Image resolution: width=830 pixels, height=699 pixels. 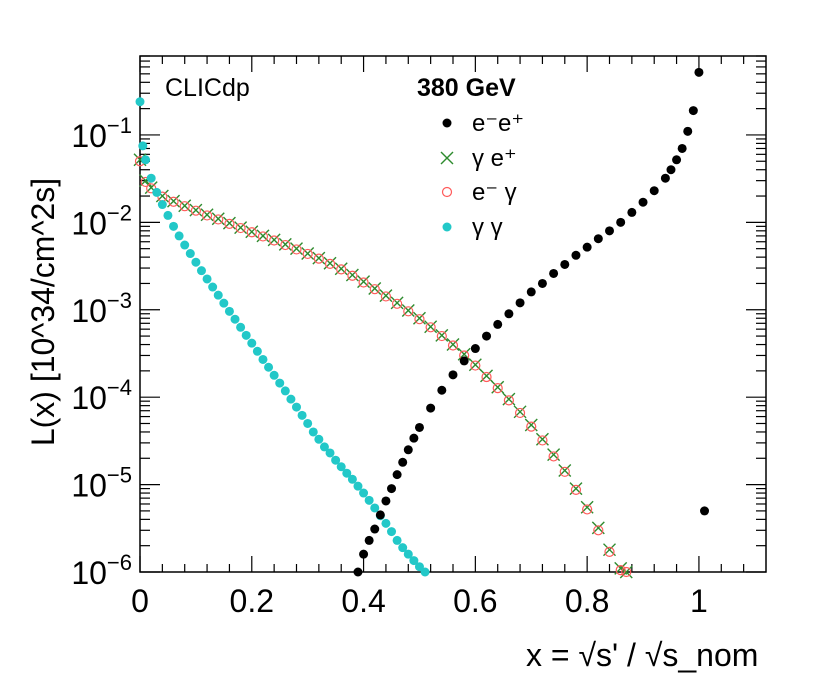 What do you see at coordinates (699, 601) in the screenshot?
I see `x-tick-label: 1` at bounding box center [699, 601].